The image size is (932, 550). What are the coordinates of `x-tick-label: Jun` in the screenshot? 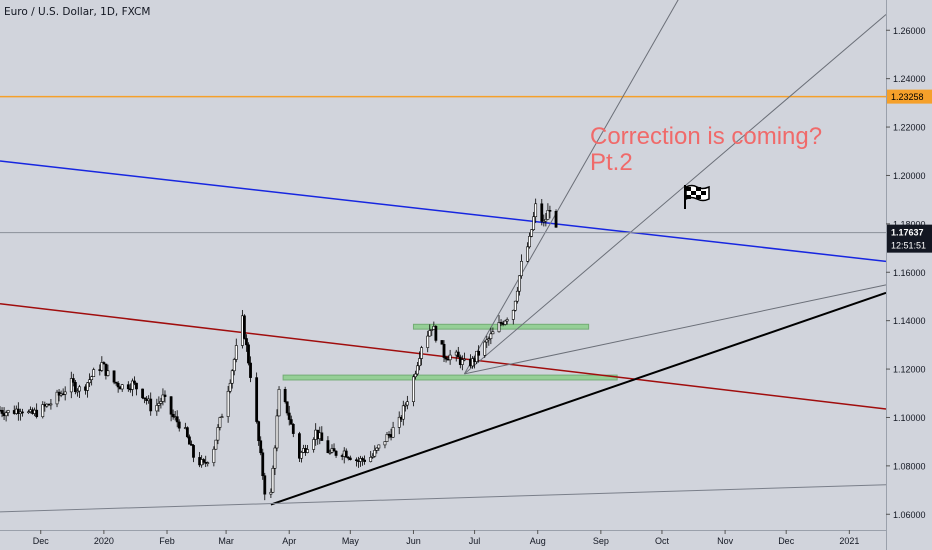 It's located at (413, 541).